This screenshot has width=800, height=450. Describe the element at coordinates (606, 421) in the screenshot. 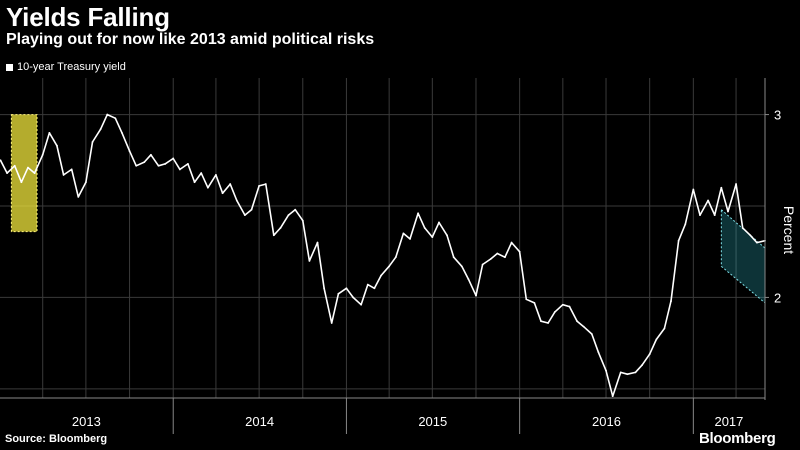

I see `x-tick-label: 2016` at that location.